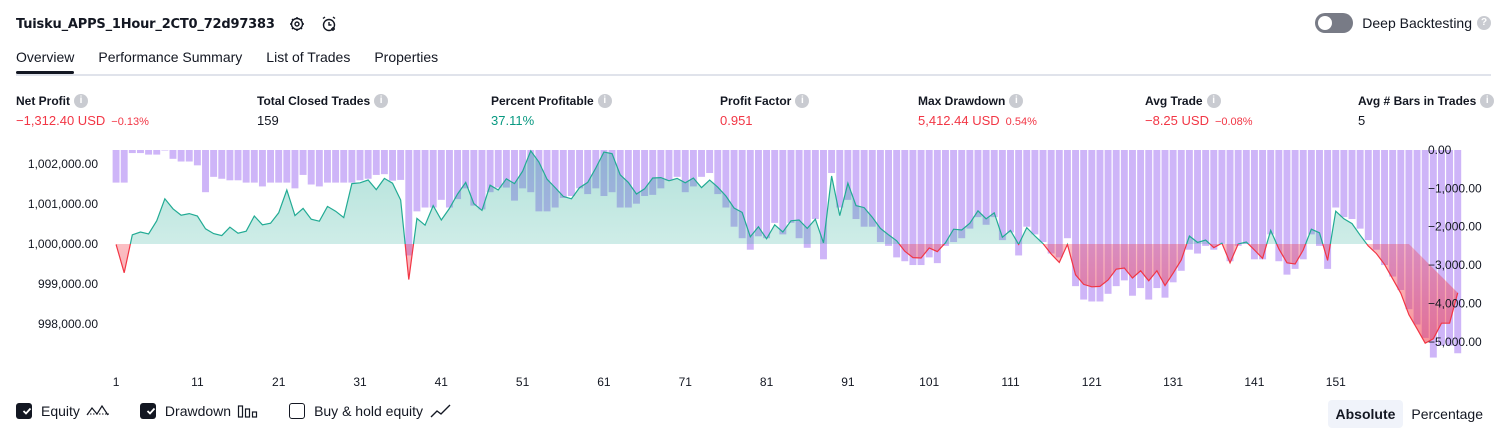  I want to click on metric-label: Profit Factor, so click(756, 101).